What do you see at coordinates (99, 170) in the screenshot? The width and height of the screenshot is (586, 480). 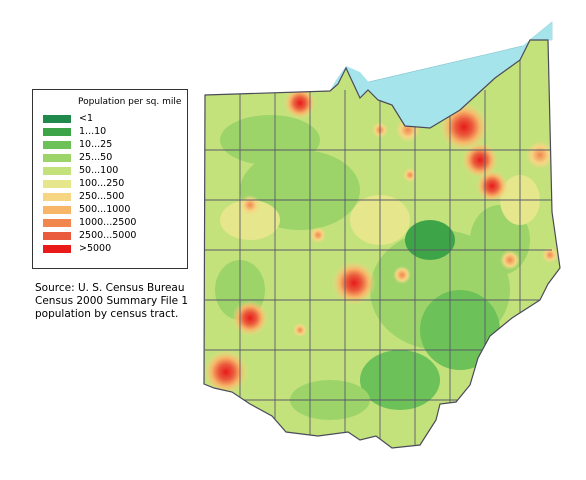 I see `legend-label: 50...100` at bounding box center [99, 170].